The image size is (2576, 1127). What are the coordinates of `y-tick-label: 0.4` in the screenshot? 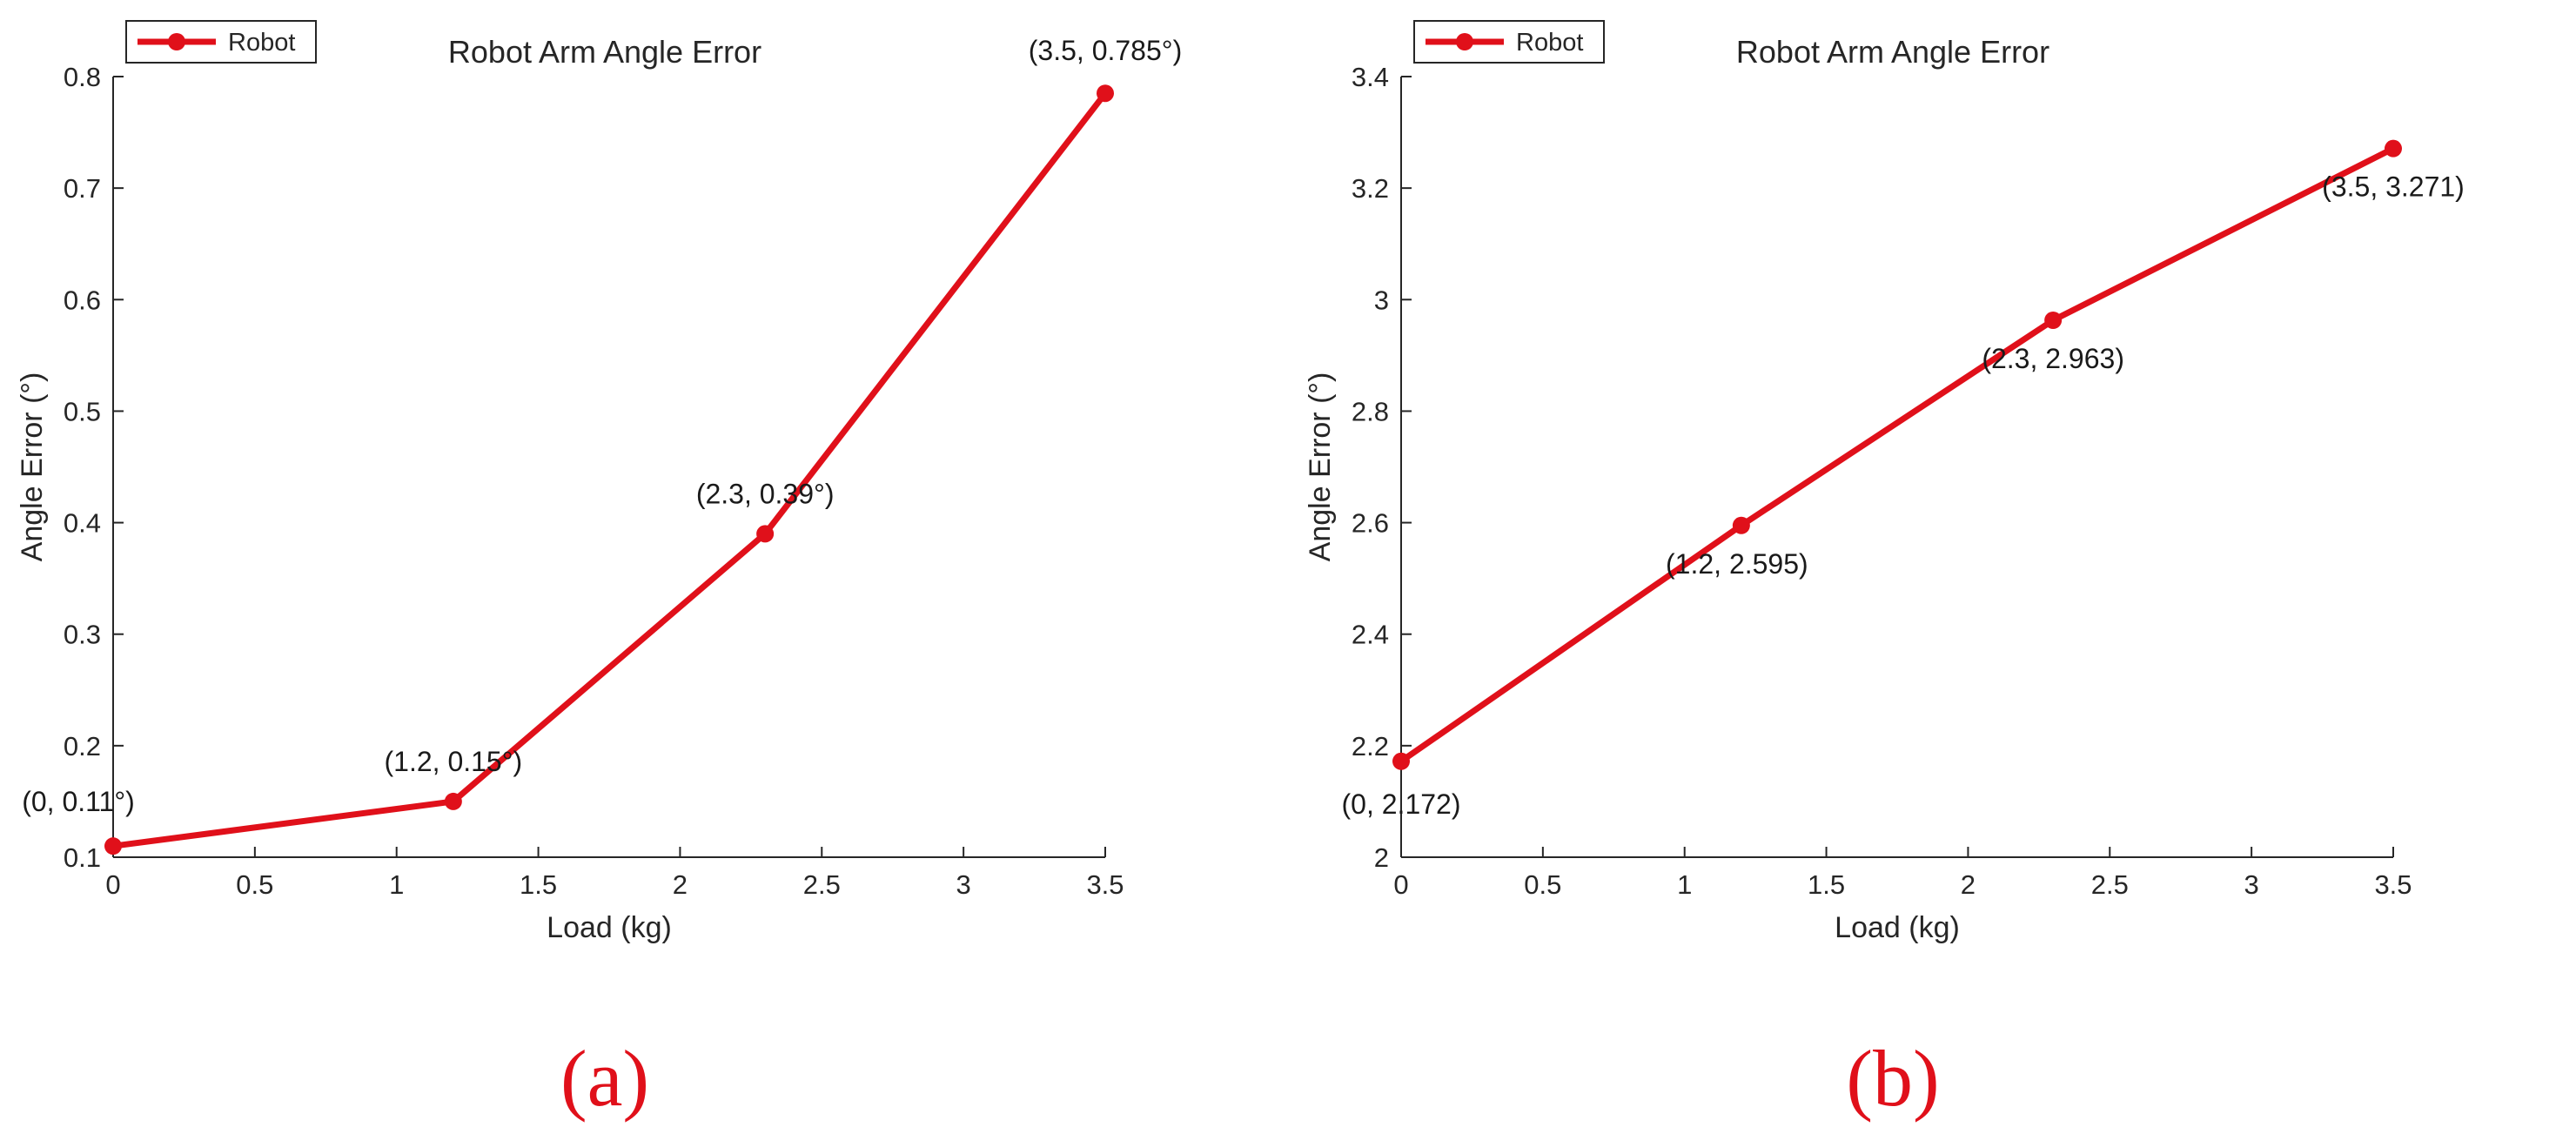 It's located at (83, 523).